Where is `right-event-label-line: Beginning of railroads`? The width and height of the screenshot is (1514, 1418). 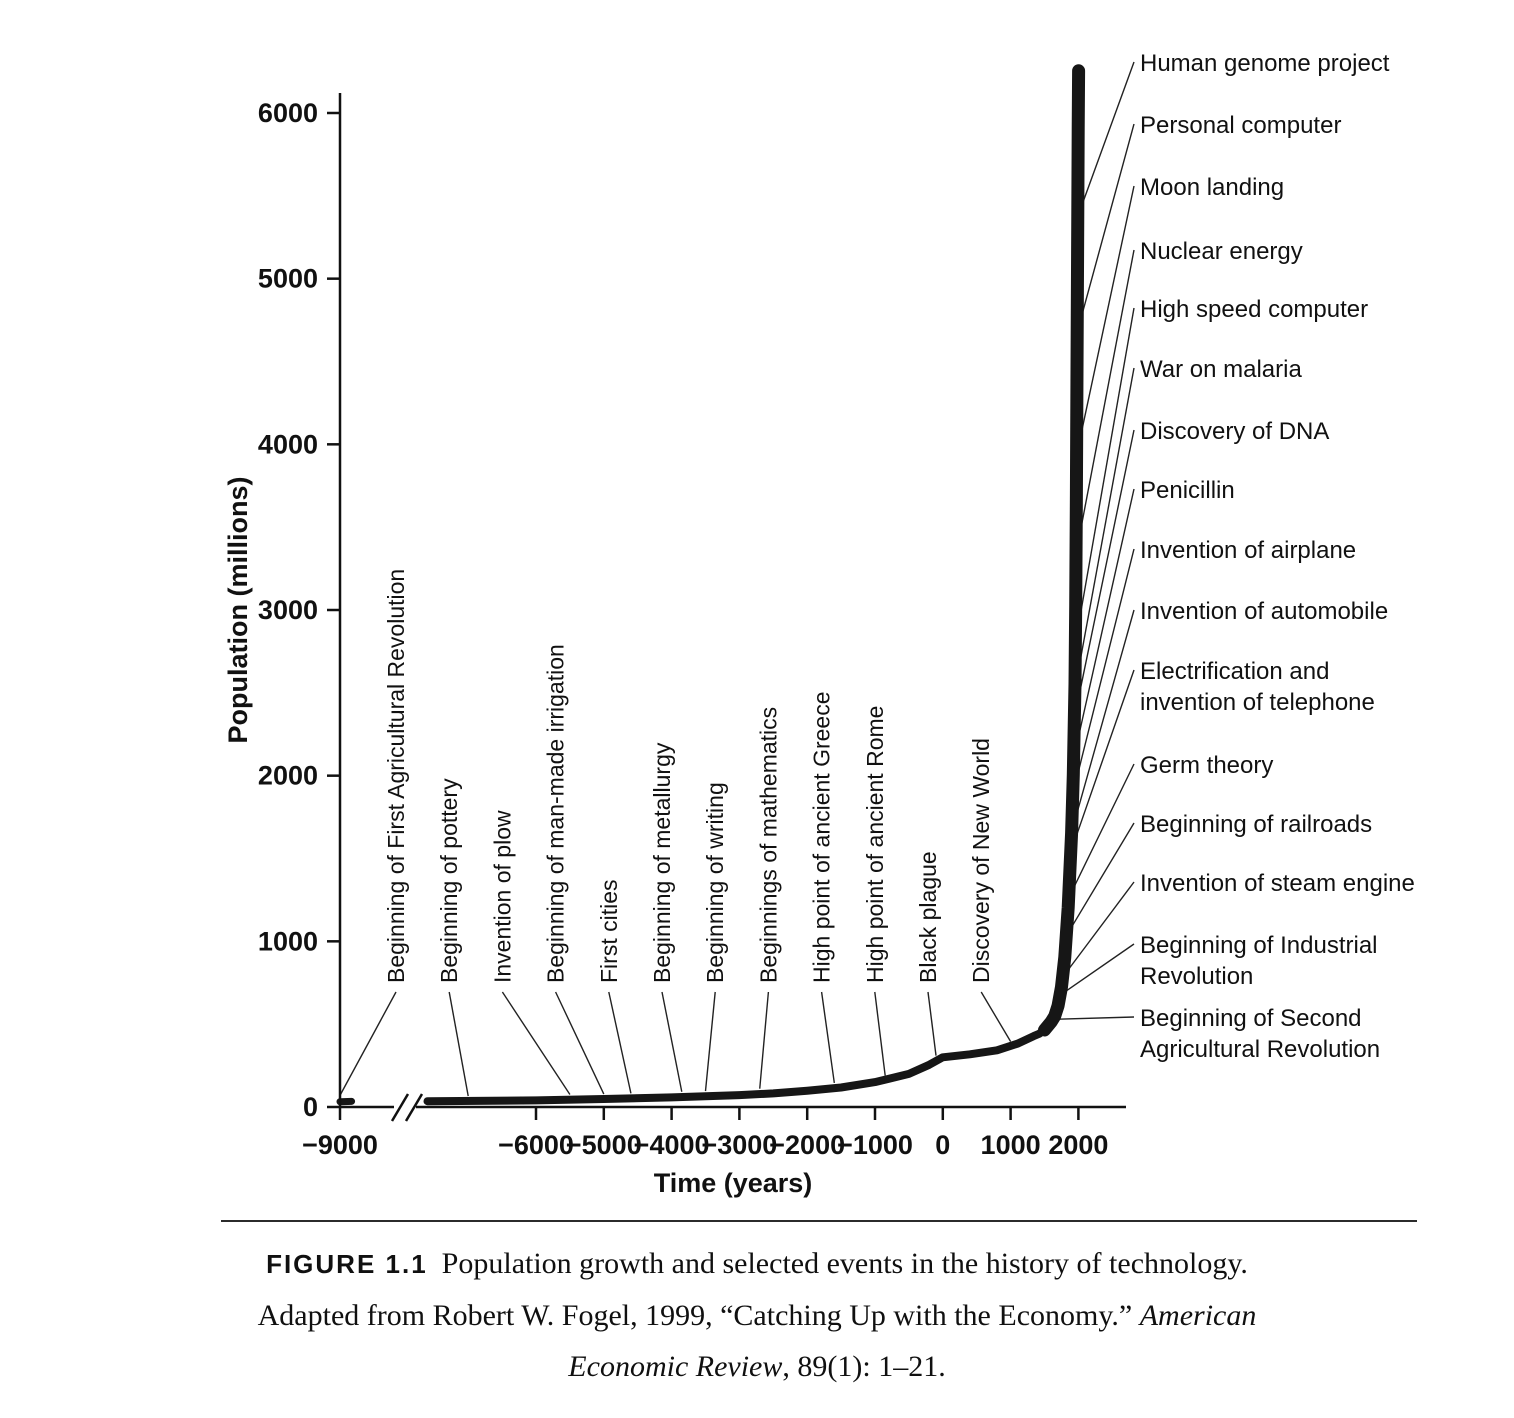
right-event-label-line: Beginning of railroads is located at coordinates (1256, 824).